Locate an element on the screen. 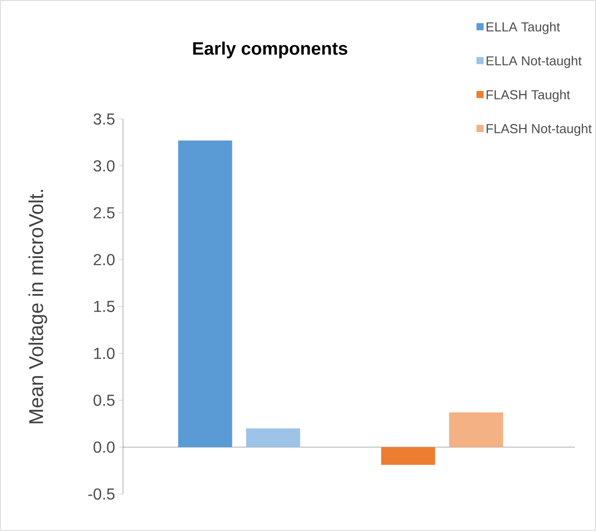  y-tick-label: -0.5 is located at coordinates (101, 494).